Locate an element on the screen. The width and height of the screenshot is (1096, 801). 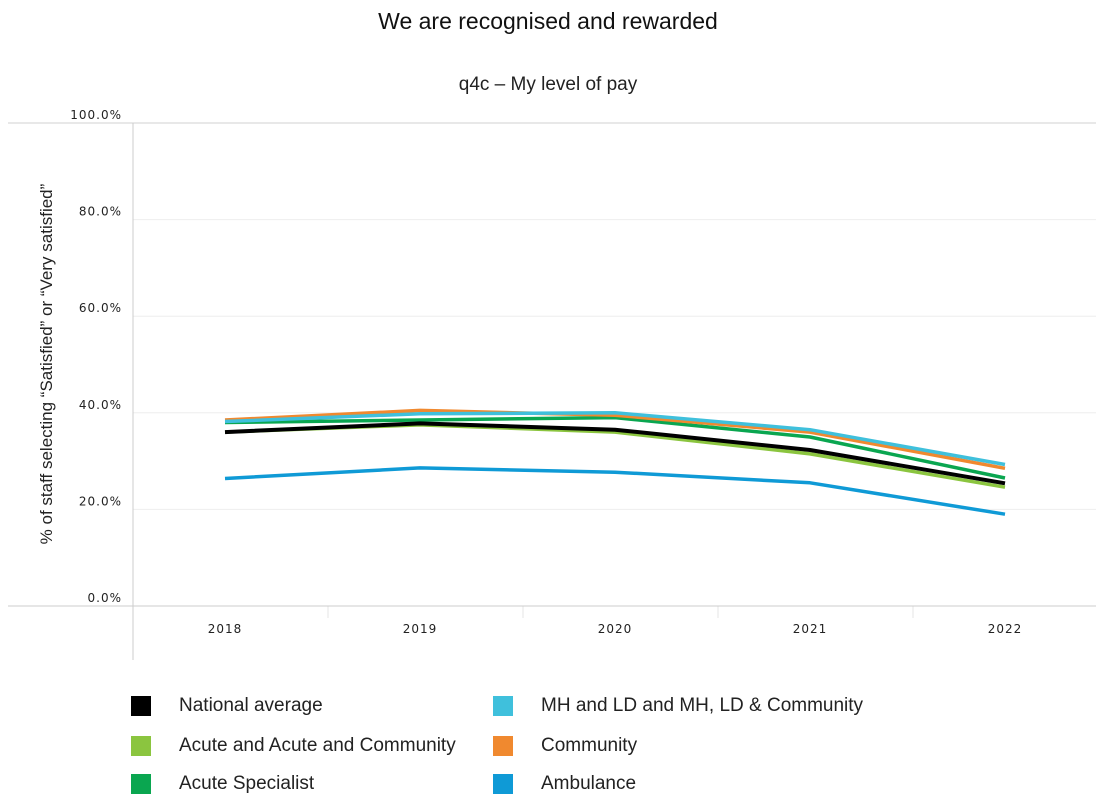
series-line-mh-and-ld-and-mh-ld-community is located at coordinates (615, 439).